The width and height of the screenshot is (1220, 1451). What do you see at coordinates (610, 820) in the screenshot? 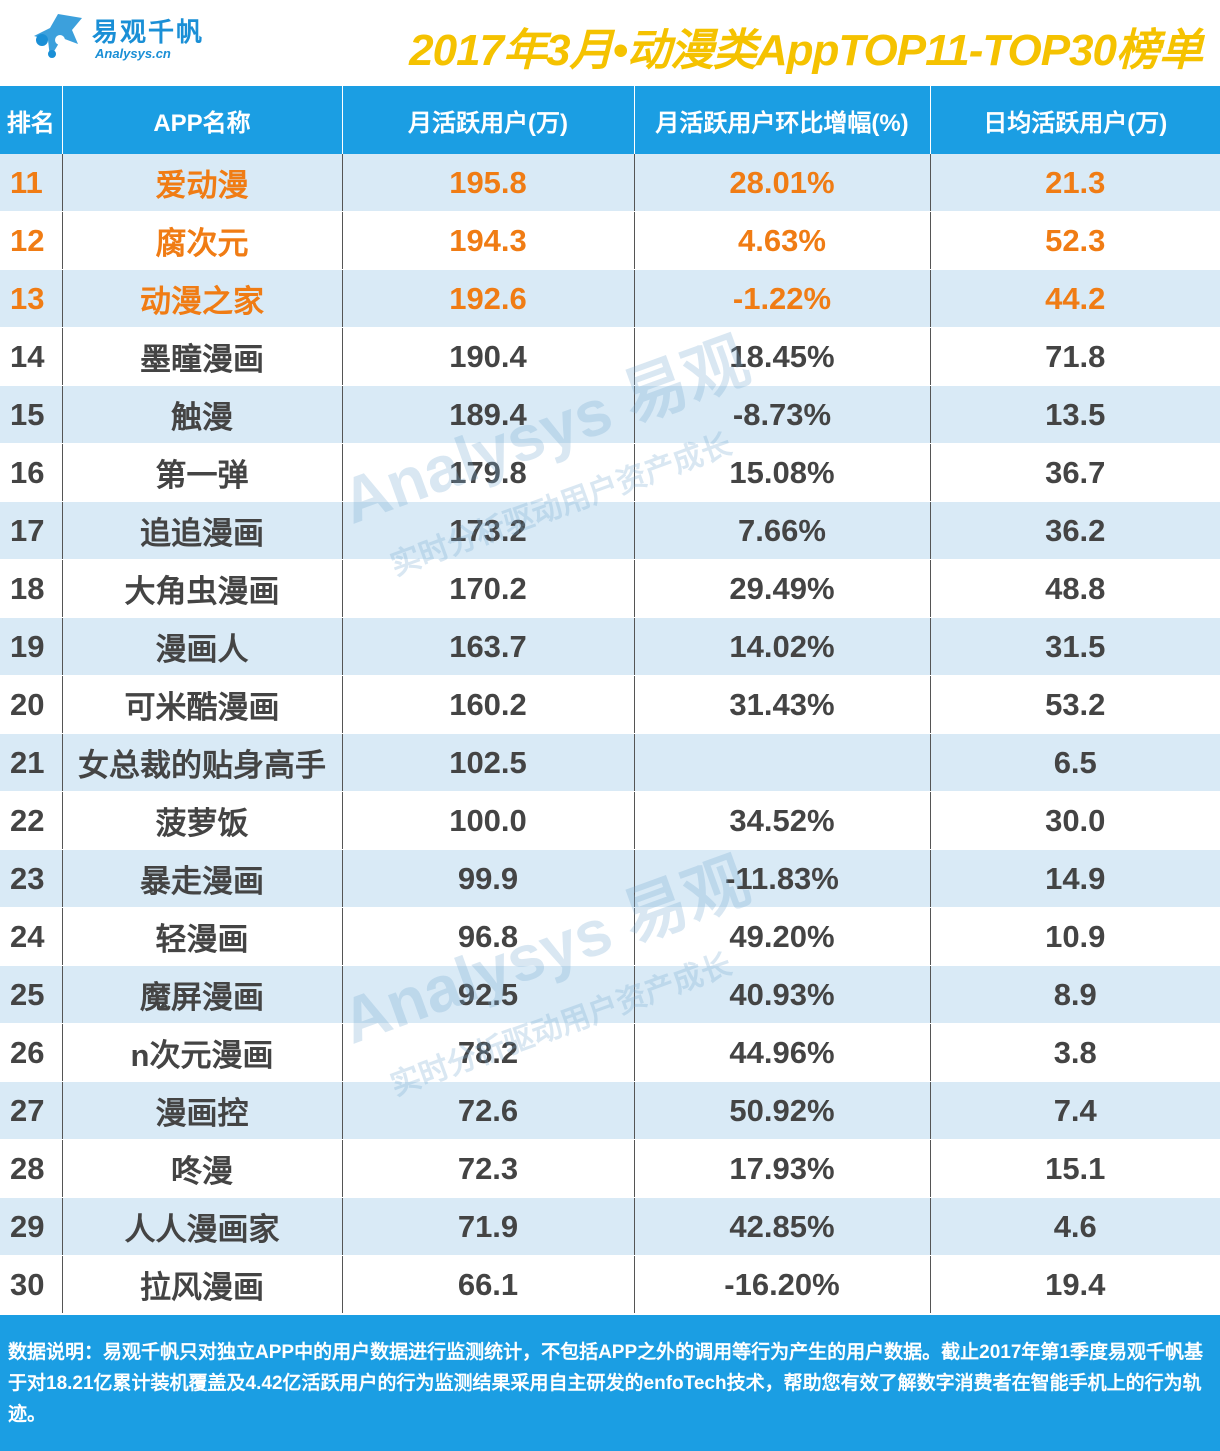
I see `table-row: 22 菠萝饭 100.0 34.52% 30.0` at bounding box center [610, 820].